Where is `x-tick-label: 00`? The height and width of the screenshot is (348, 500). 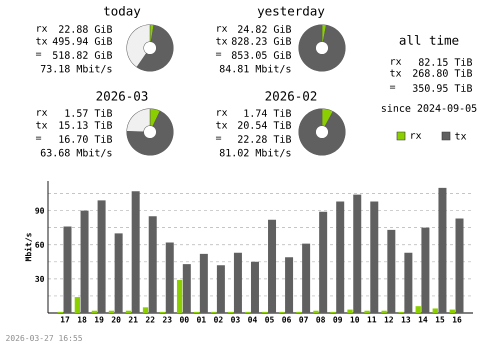 x-tick-label: 00 is located at coordinates (184, 319).